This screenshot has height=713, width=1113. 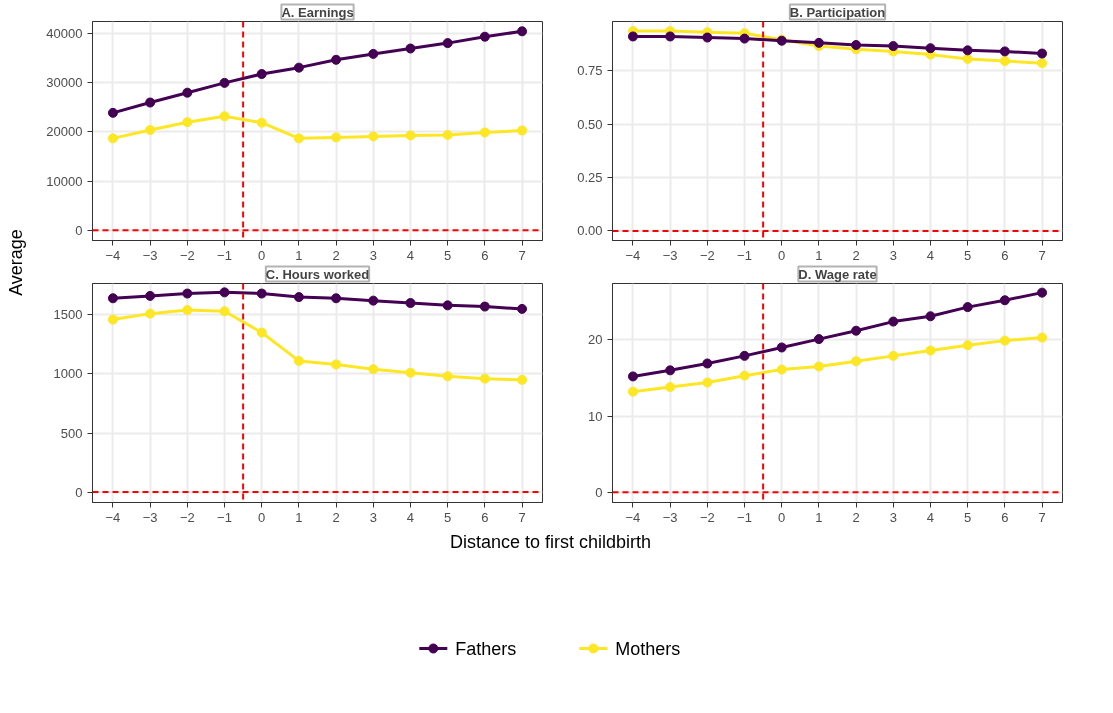 What do you see at coordinates (590, 71) in the screenshot?
I see `y-tick-label: 0.75` at bounding box center [590, 71].